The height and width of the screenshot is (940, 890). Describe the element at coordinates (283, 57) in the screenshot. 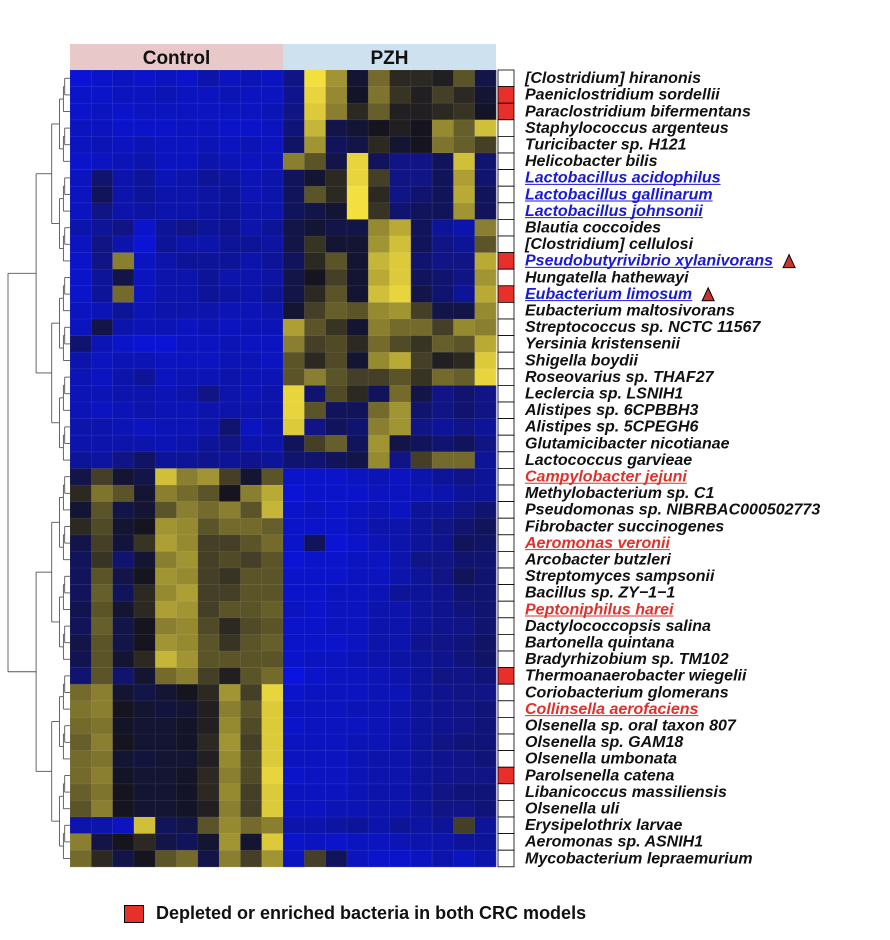

I see `sample-group-bars: Control PZH` at that location.